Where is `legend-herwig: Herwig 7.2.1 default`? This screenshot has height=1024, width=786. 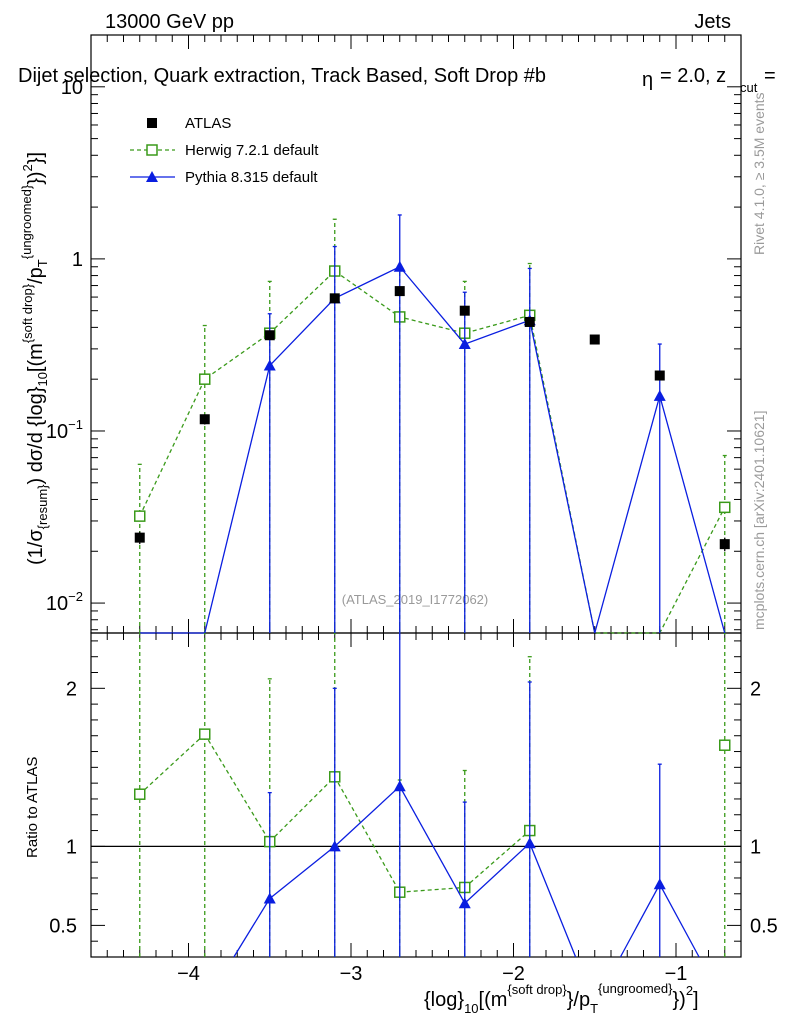
legend-herwig: Herwig 7.2.1 default is located at coordinates (224, 150).